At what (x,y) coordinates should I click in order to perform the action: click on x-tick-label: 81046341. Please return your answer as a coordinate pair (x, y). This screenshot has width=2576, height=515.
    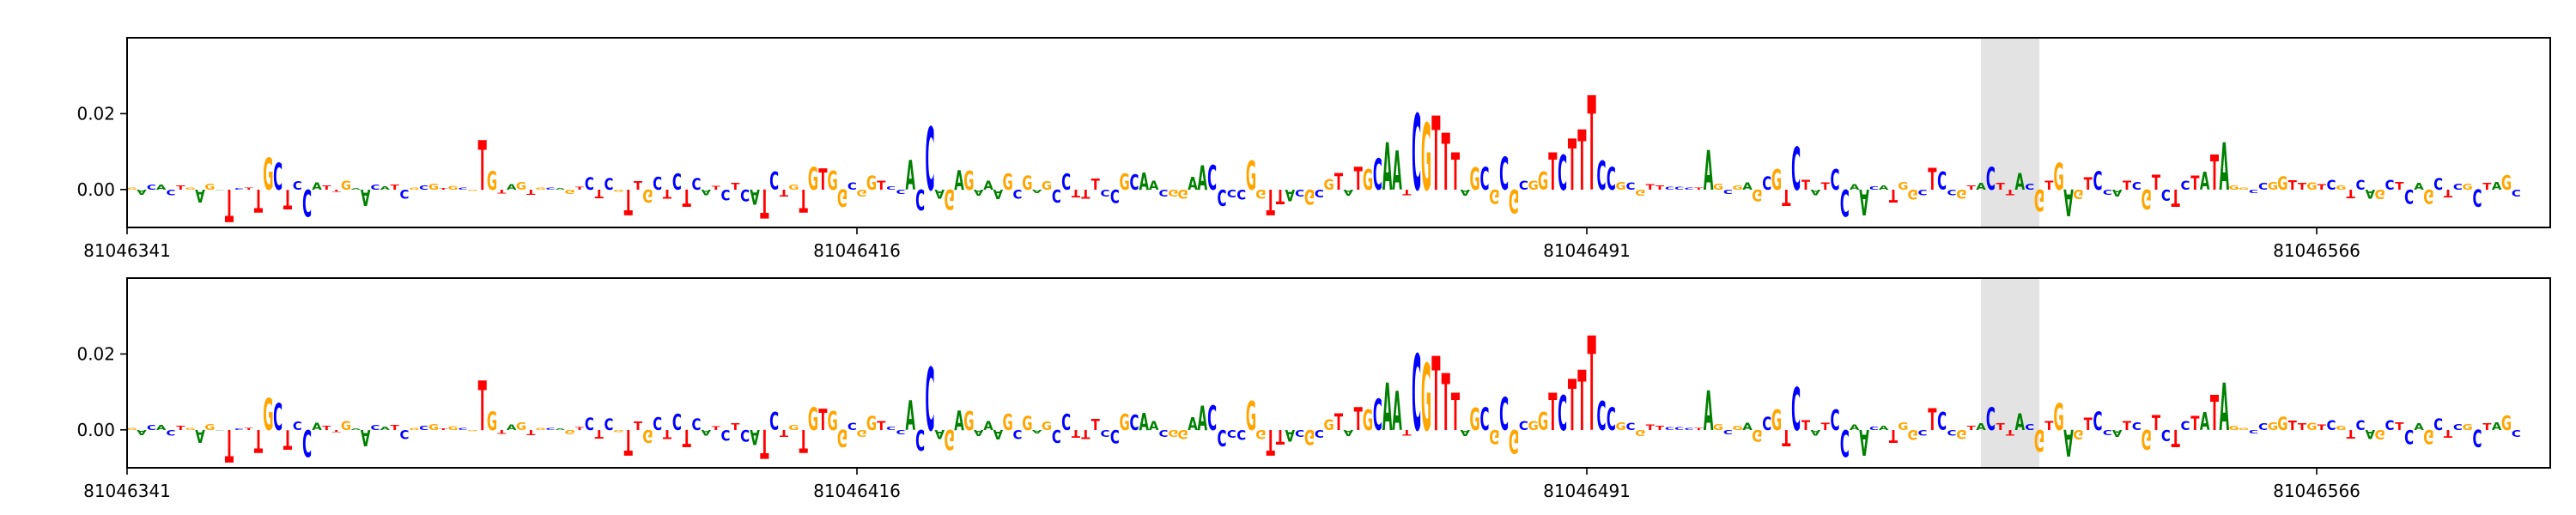
    Looking at the image, I should click on (127, 491).